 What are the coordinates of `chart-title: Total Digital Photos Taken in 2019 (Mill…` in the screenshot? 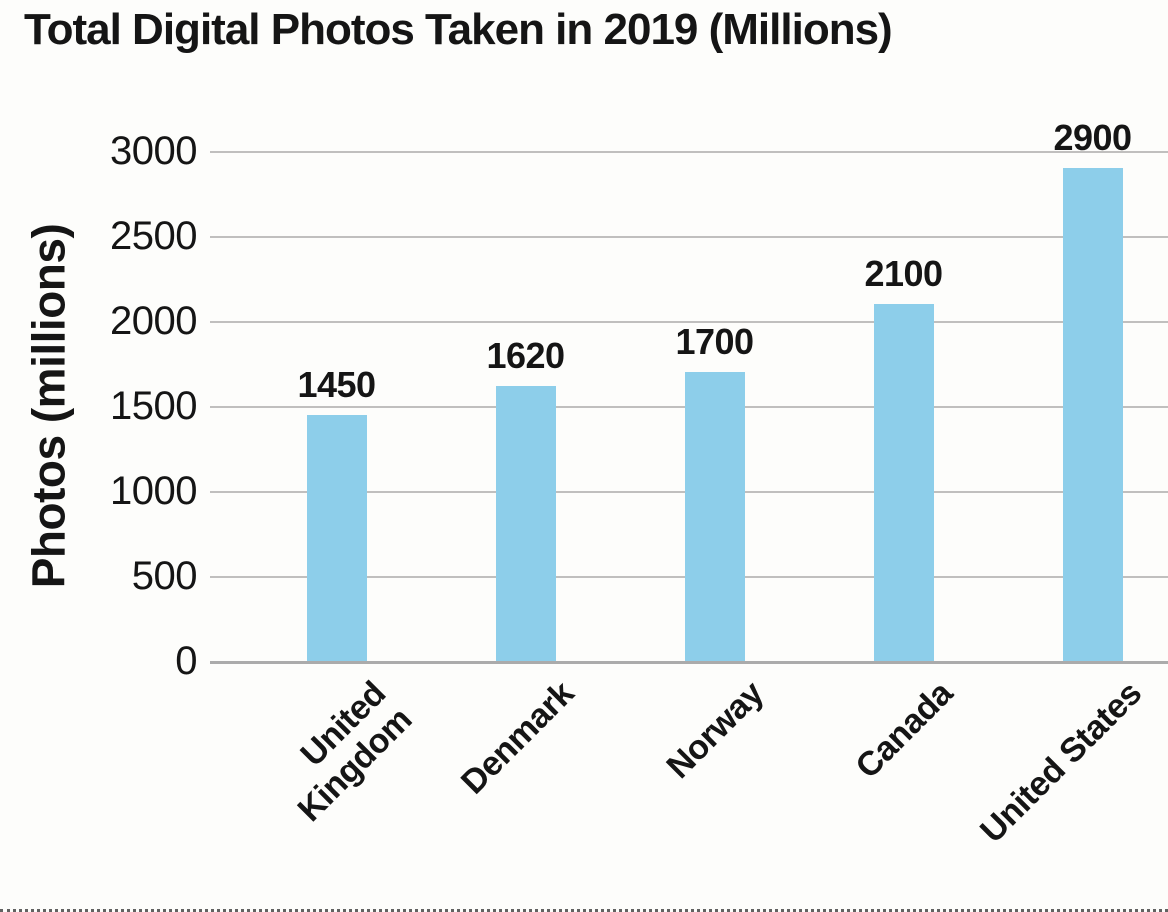 It's located at (458, 29).